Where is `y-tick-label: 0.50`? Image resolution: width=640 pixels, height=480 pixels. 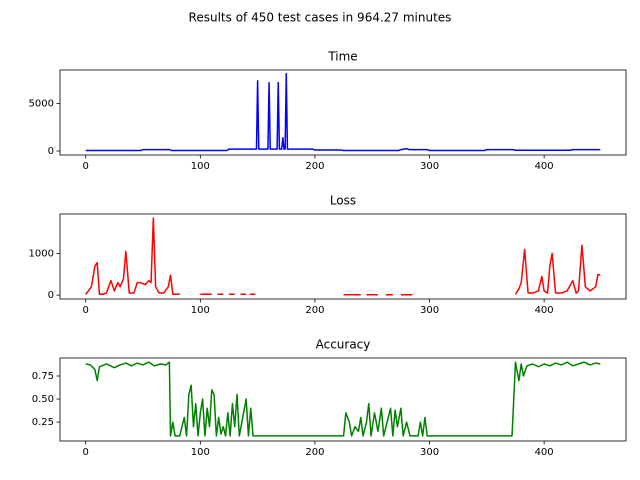
y-tick-label: 0.50 is located at coordinates (43, 399).